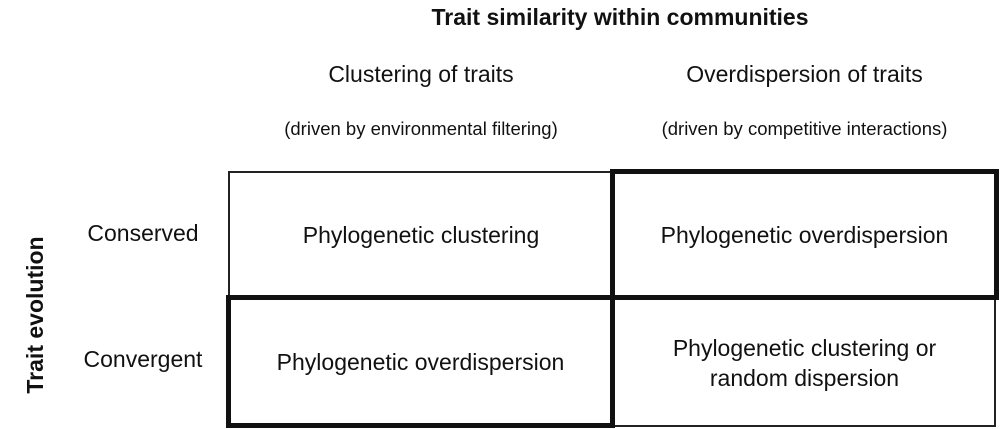  What do you see at coordinates (620, 17) in the screenshot?
I see `diagram-title: Trait similarity within communities` at bounding box center [620, 17].